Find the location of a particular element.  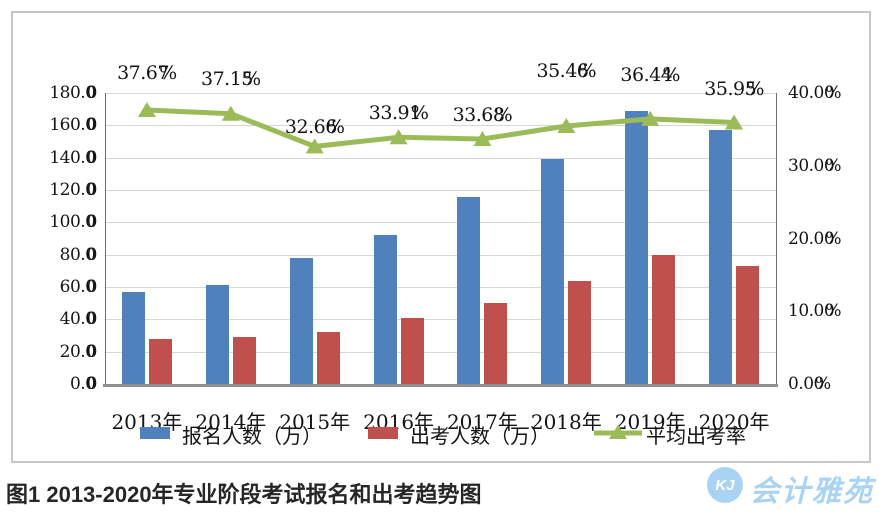

left-axis-tick: 120.00 is located at coordinates (73, 190).